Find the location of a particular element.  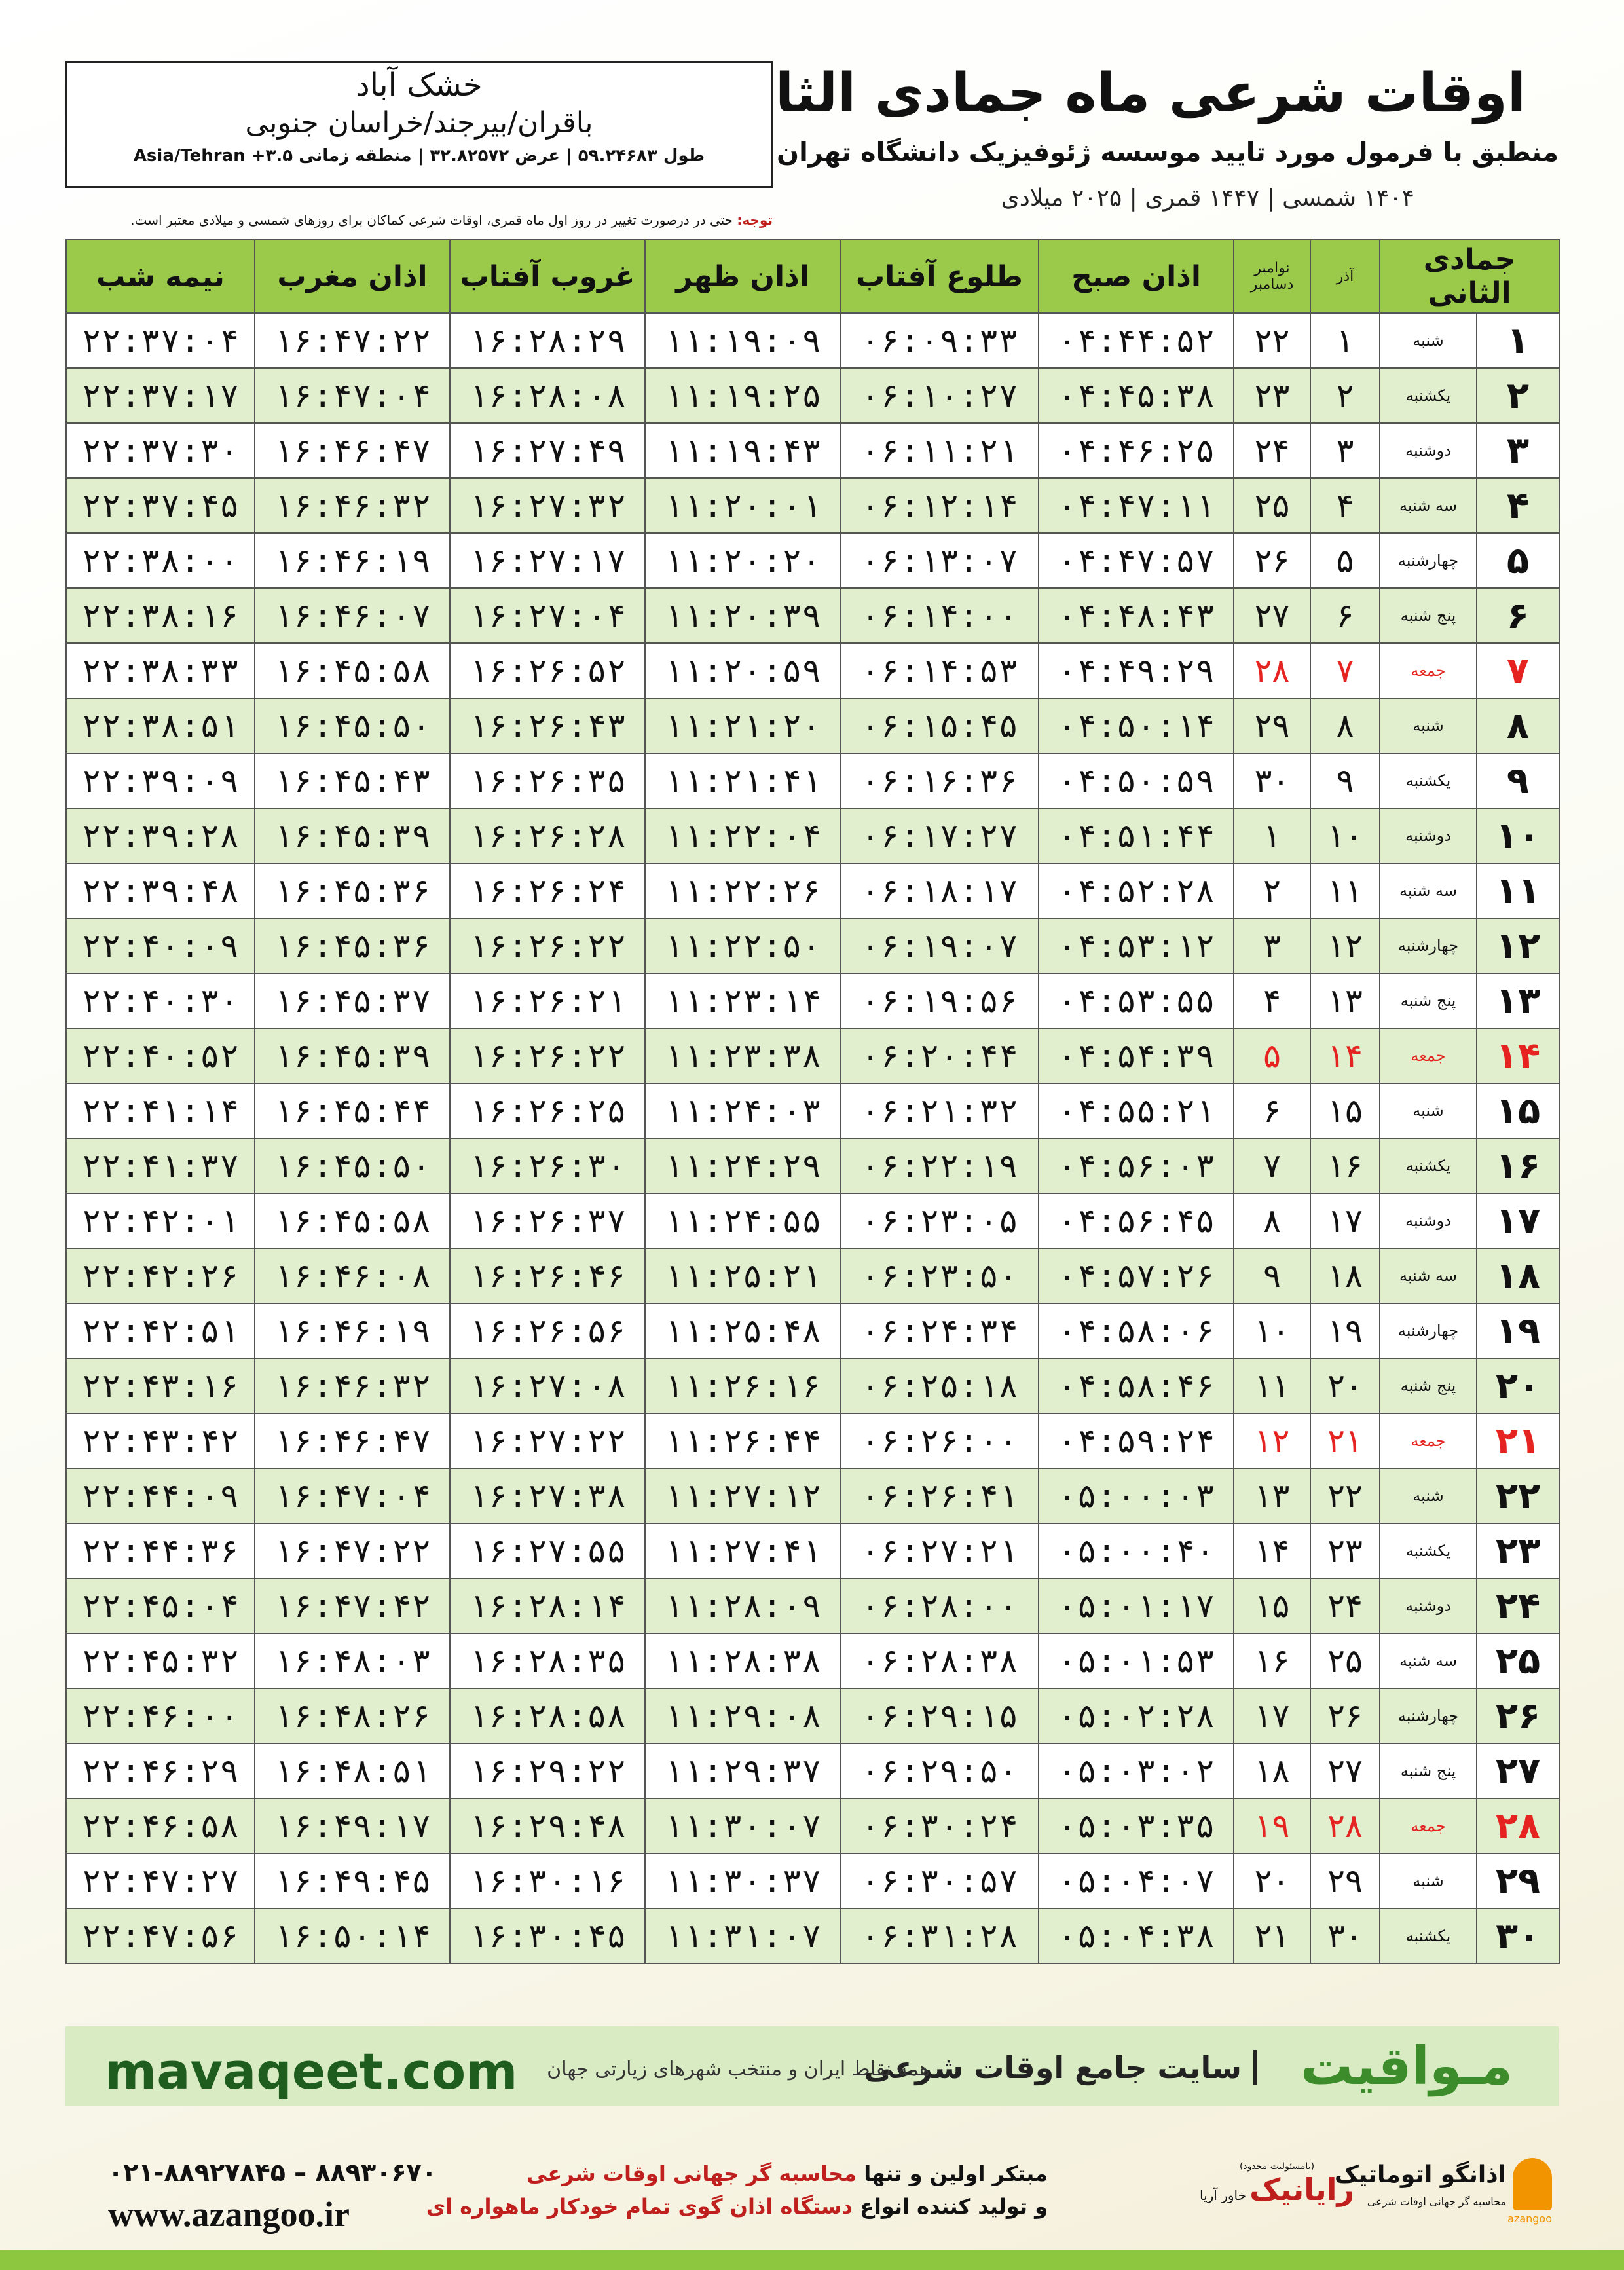

table-cell: ۱۴ is located at coordinates (1272, 1551).